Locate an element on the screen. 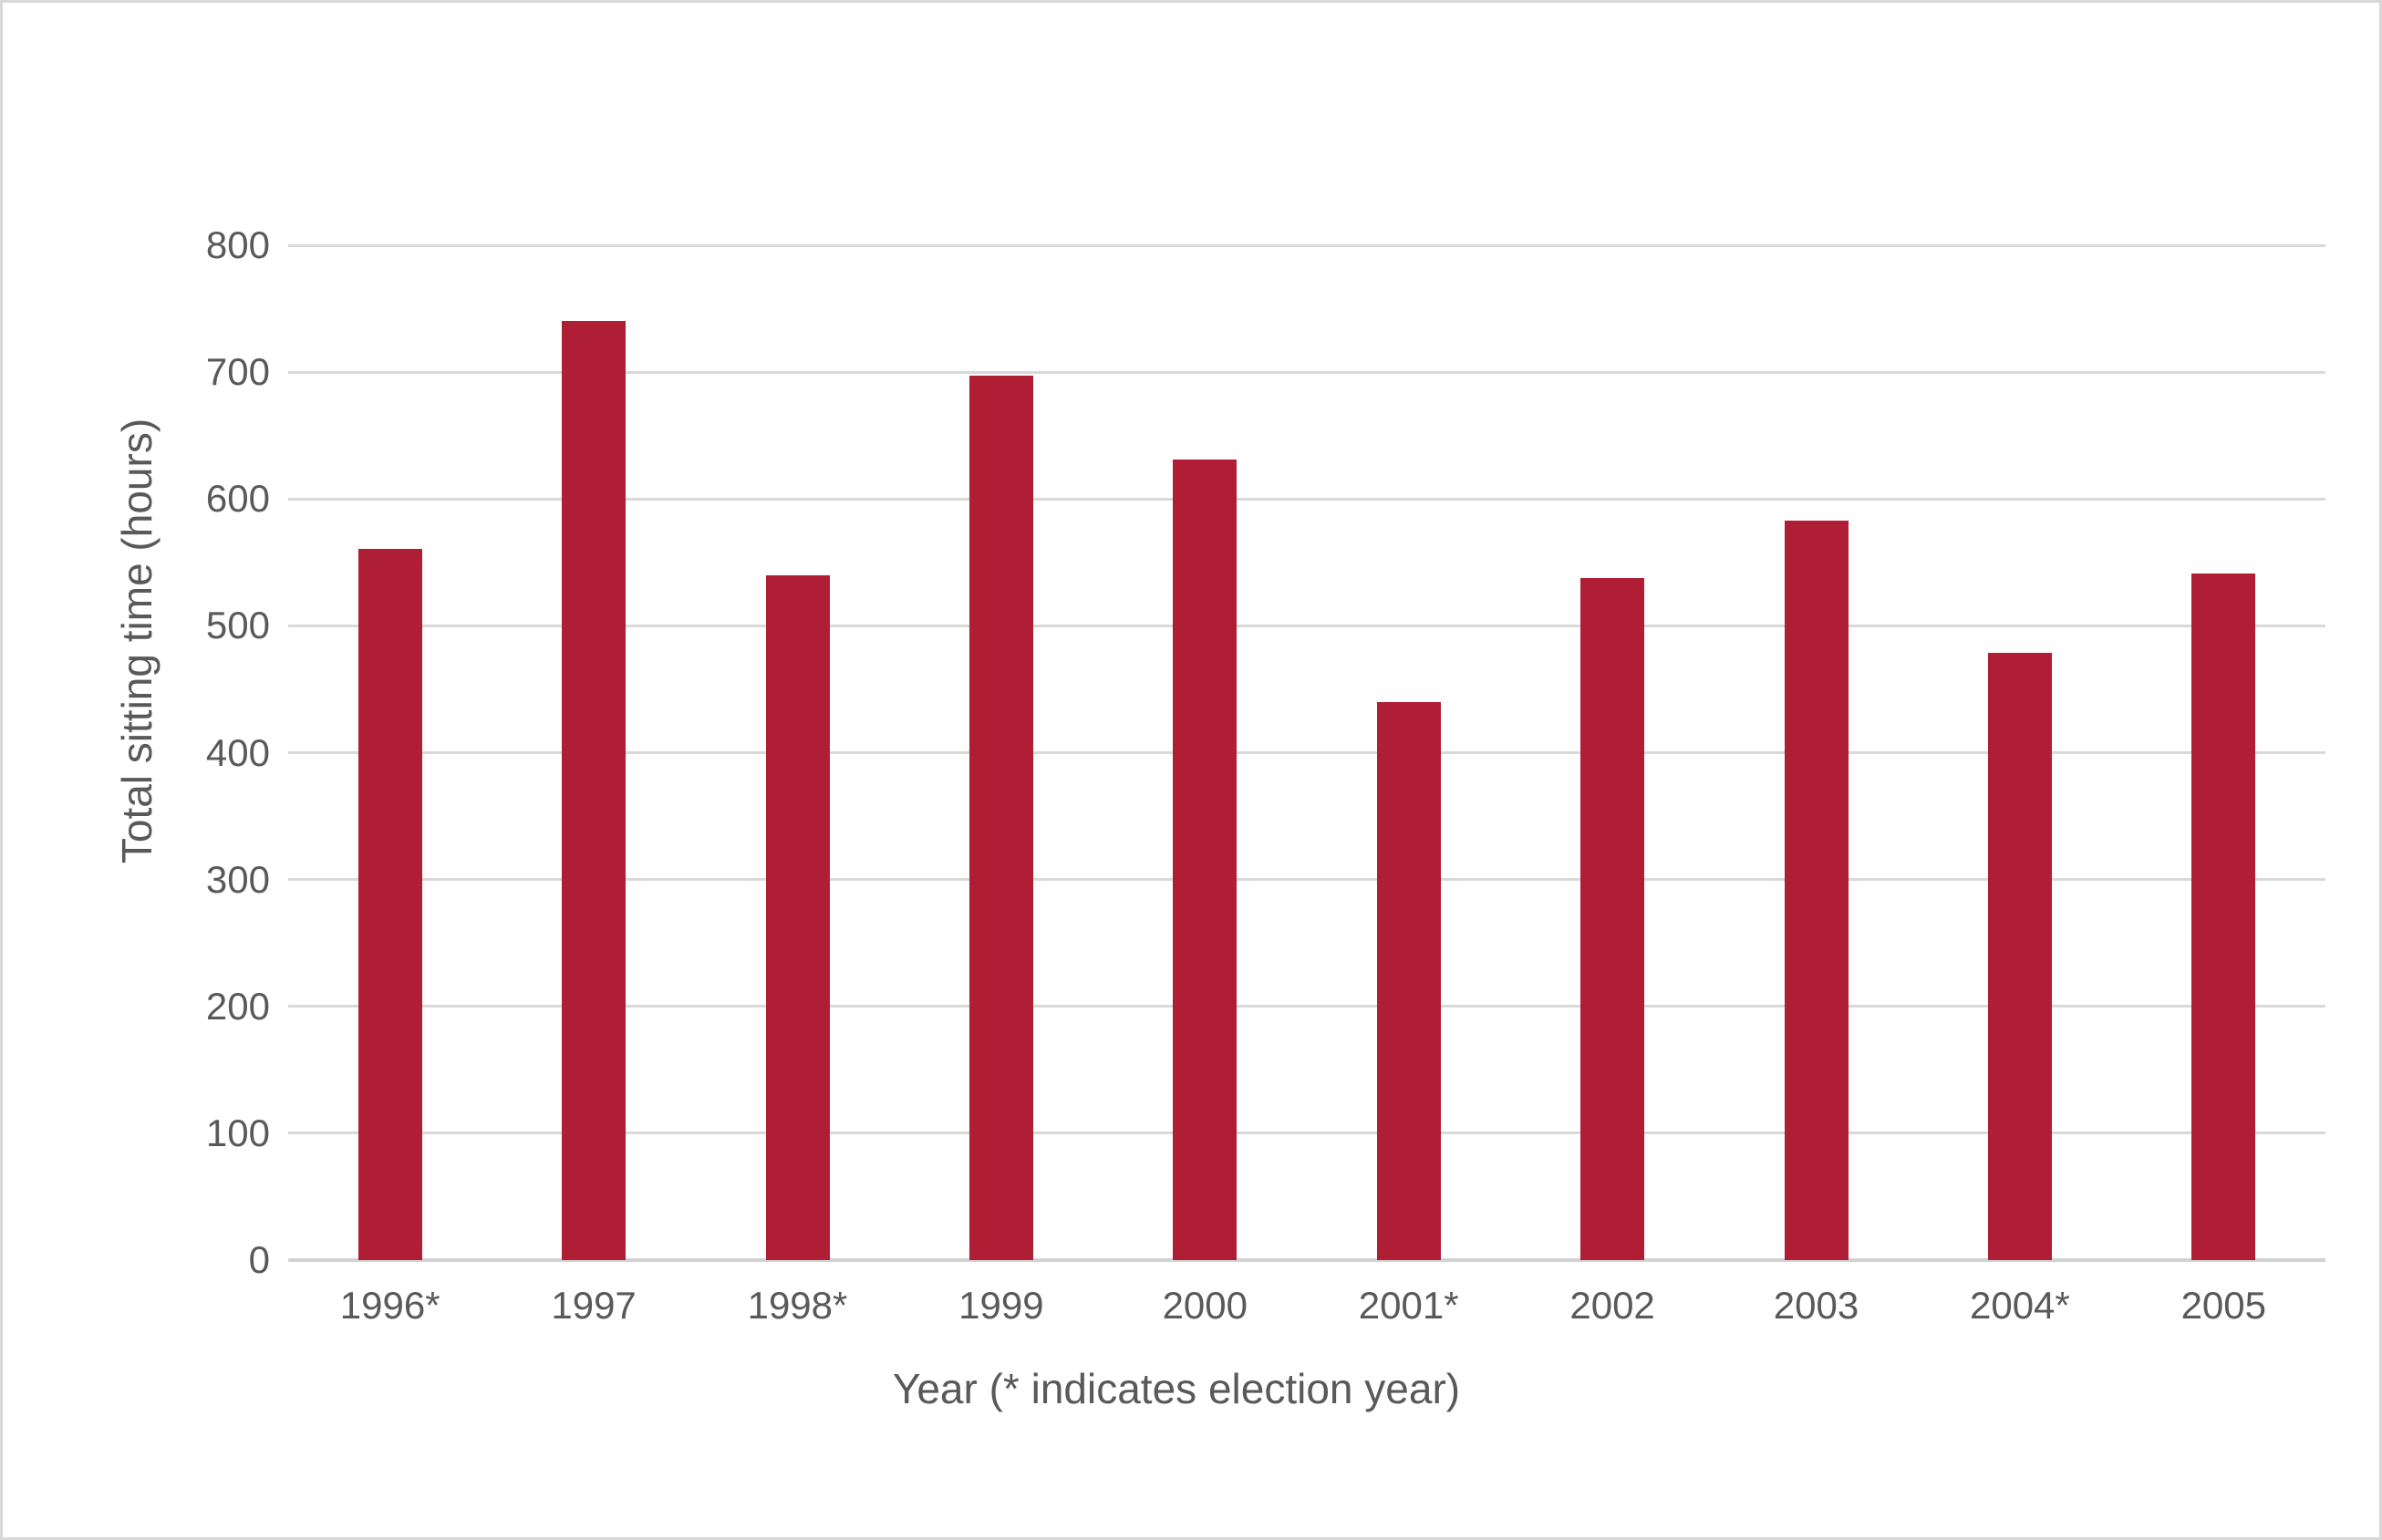  x-tick-label-2004: 2004* is located at coordinates (2019, 1305).